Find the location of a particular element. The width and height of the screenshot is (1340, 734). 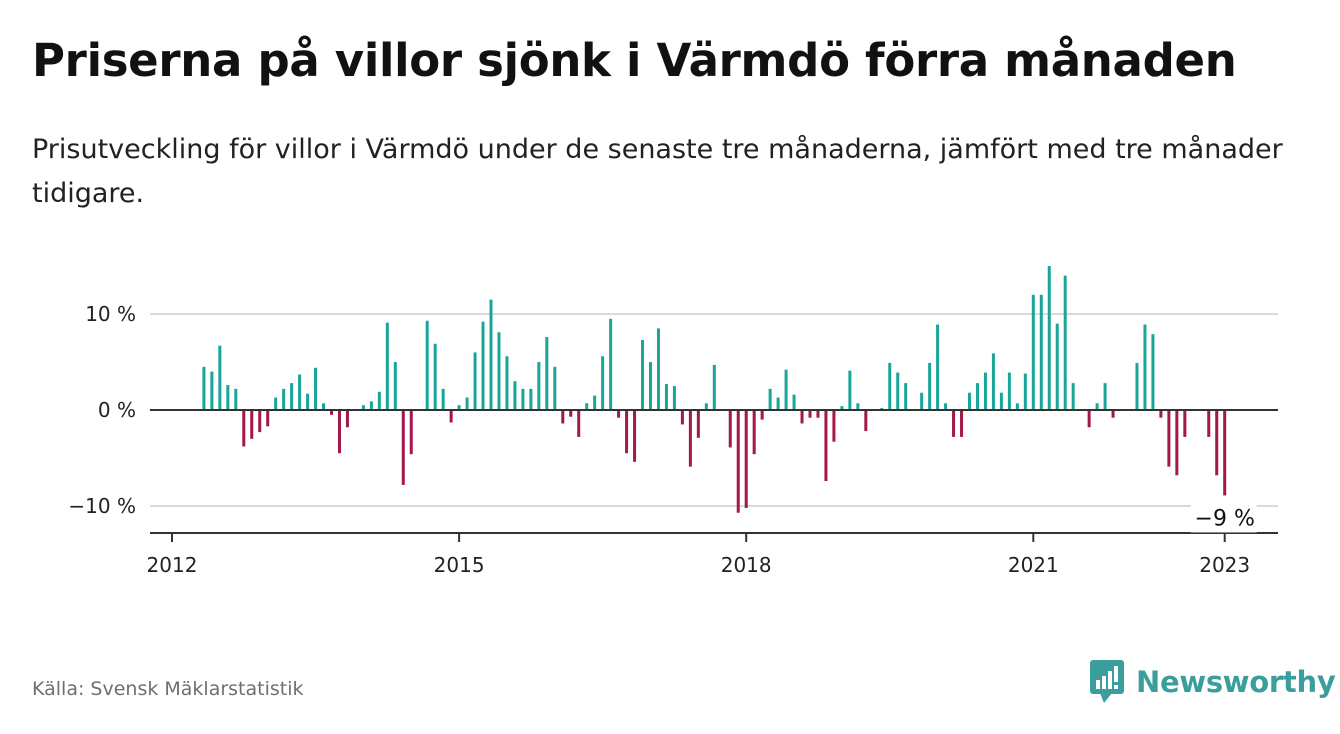

x-tick-label: 2012 is located at coordinates (172, 565).